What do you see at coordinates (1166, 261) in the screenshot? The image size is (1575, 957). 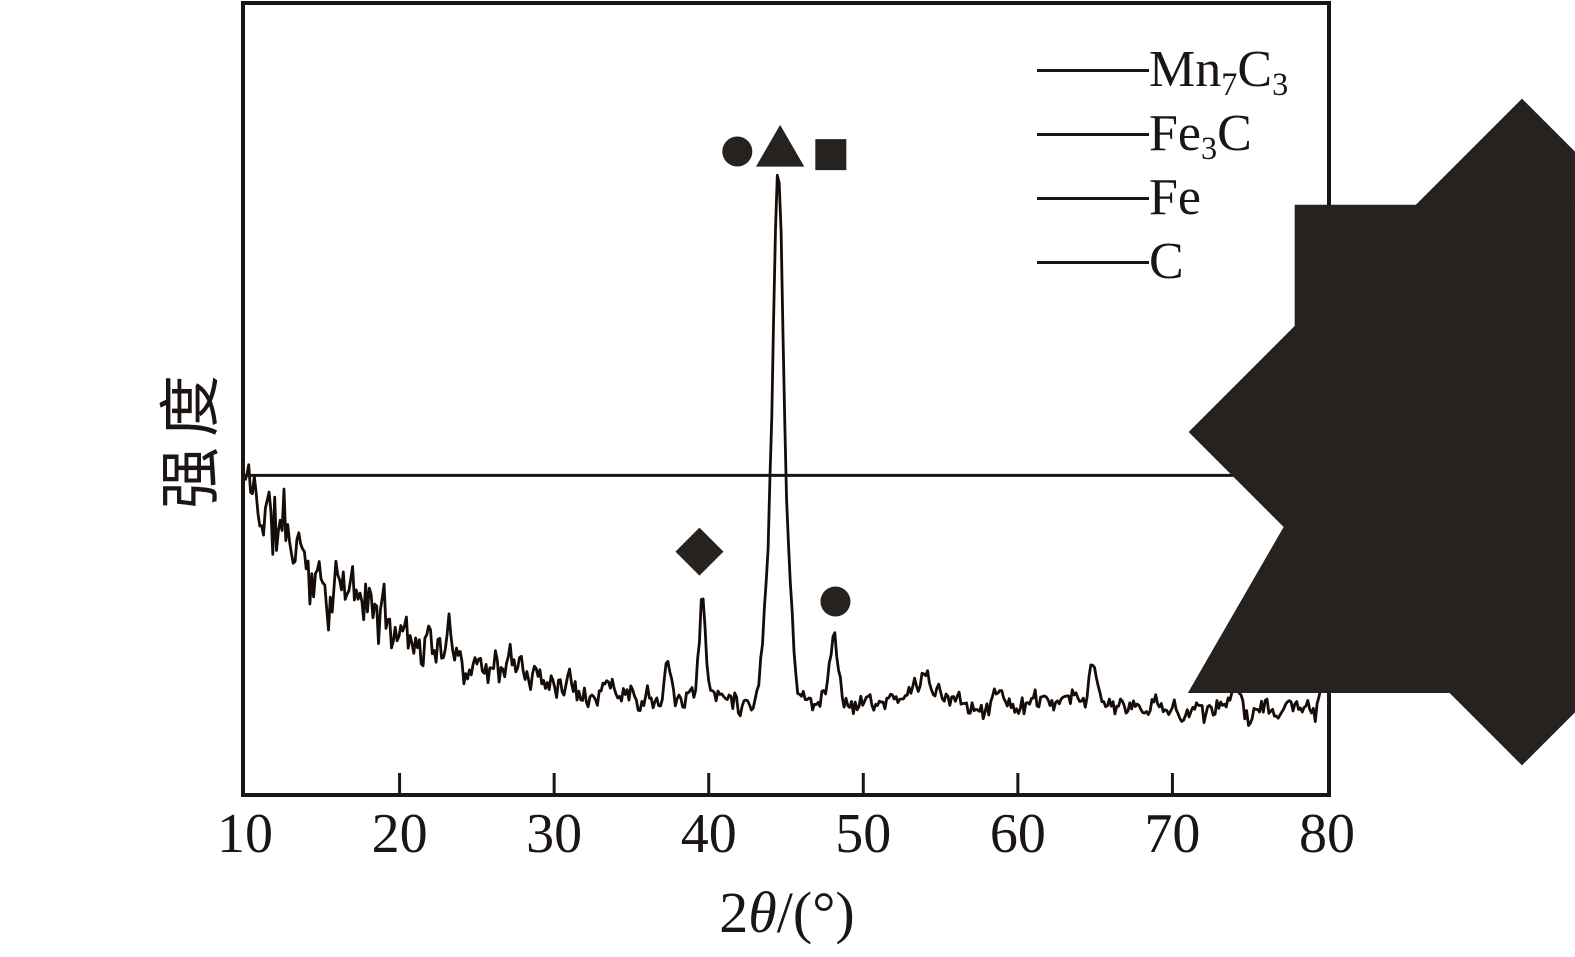 I see `legend-label: C` at bounding box center [1166, 261].